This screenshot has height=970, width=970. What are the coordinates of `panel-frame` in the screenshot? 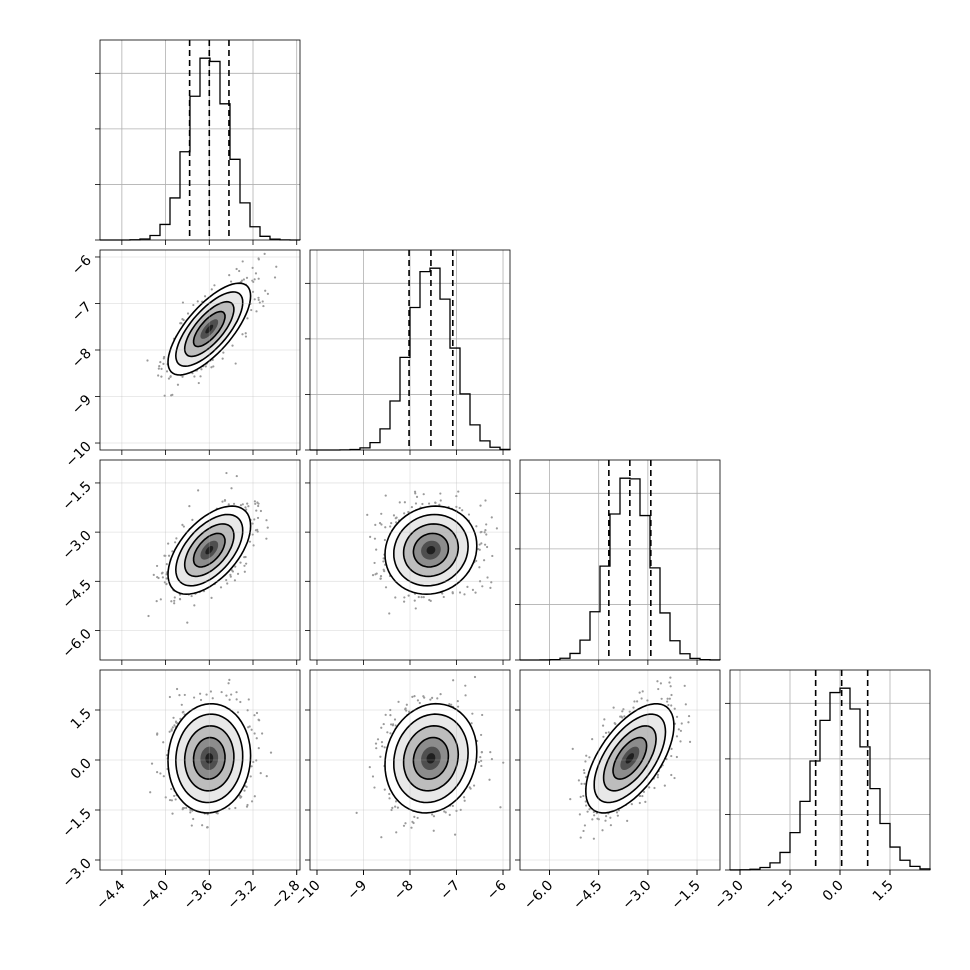 It's located at (200, 770).